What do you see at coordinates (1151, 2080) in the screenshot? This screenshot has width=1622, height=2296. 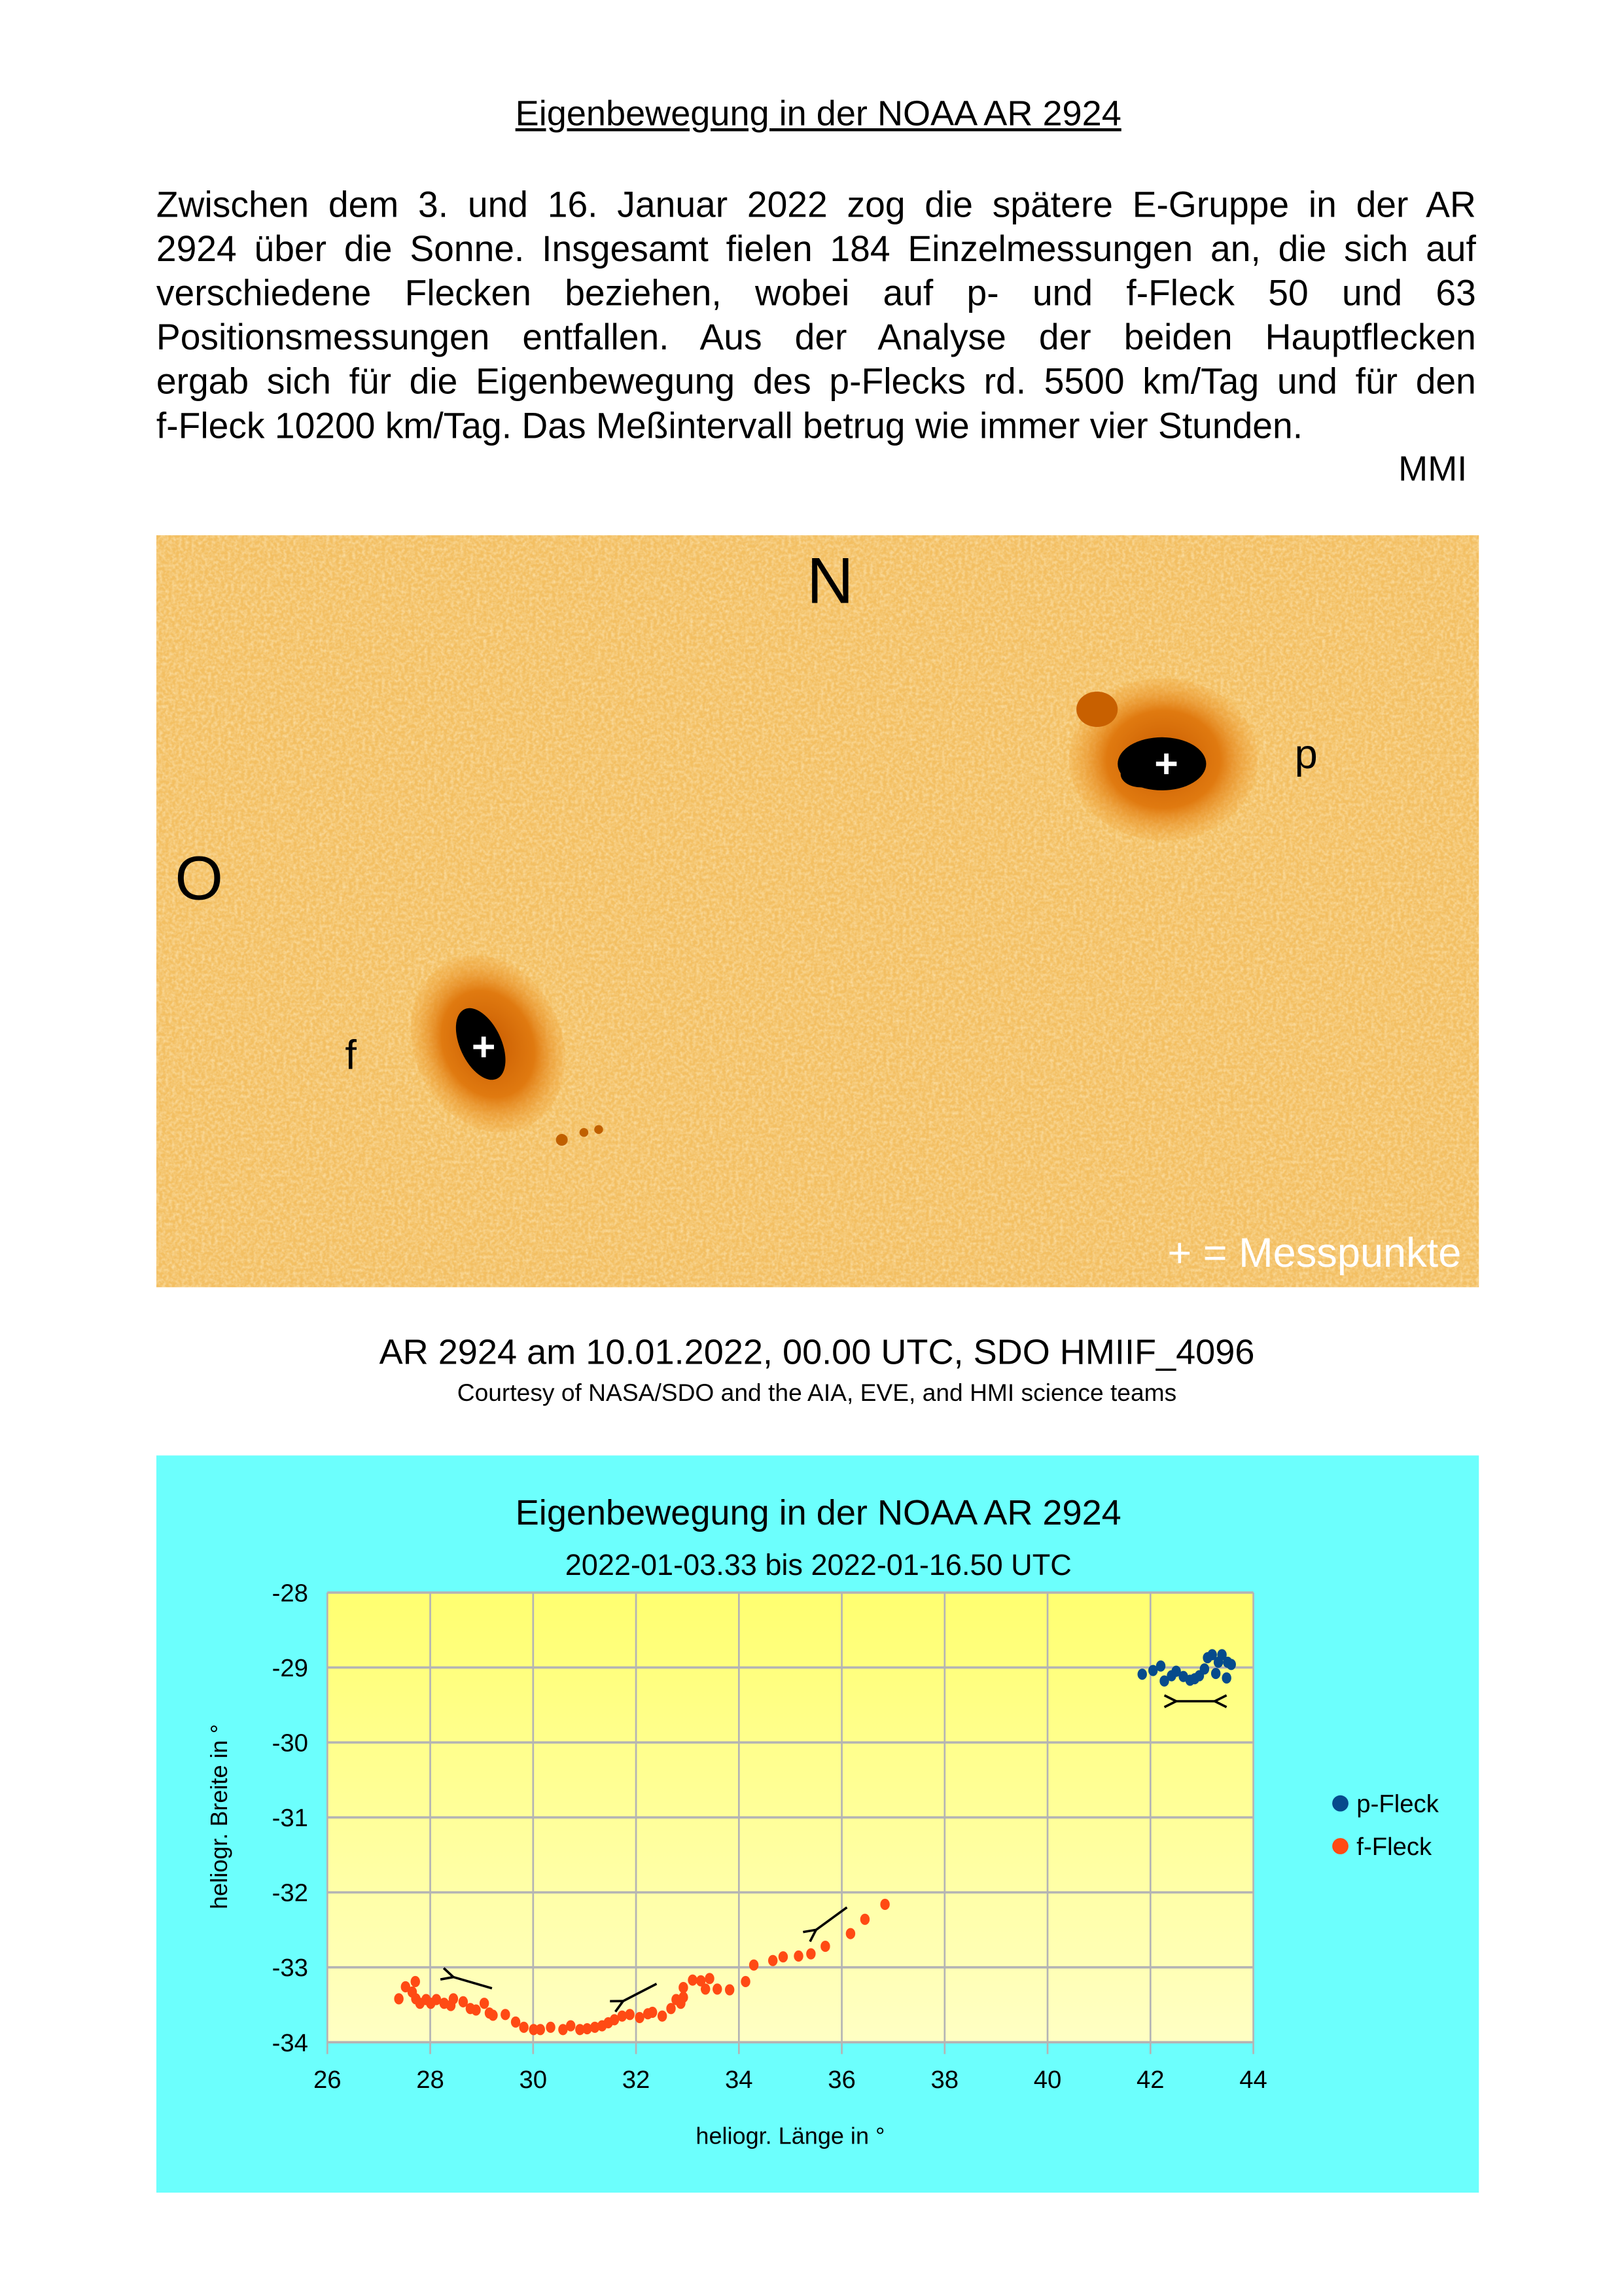 I see `x-tick-label: 42` at bounding box center [1151, 2080].